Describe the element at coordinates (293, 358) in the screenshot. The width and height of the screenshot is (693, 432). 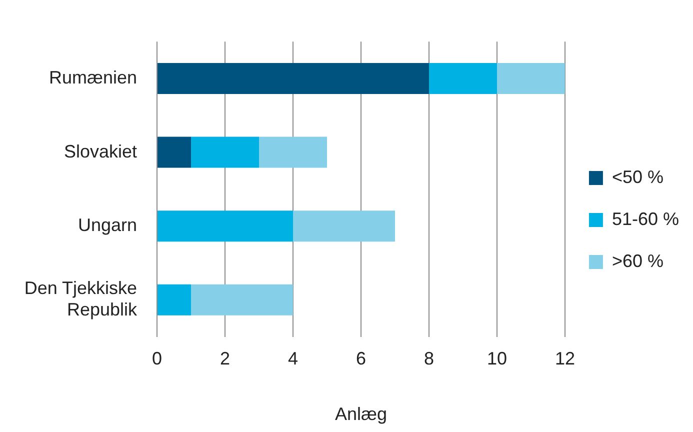
I see `x-tick-label: 4` at that location.